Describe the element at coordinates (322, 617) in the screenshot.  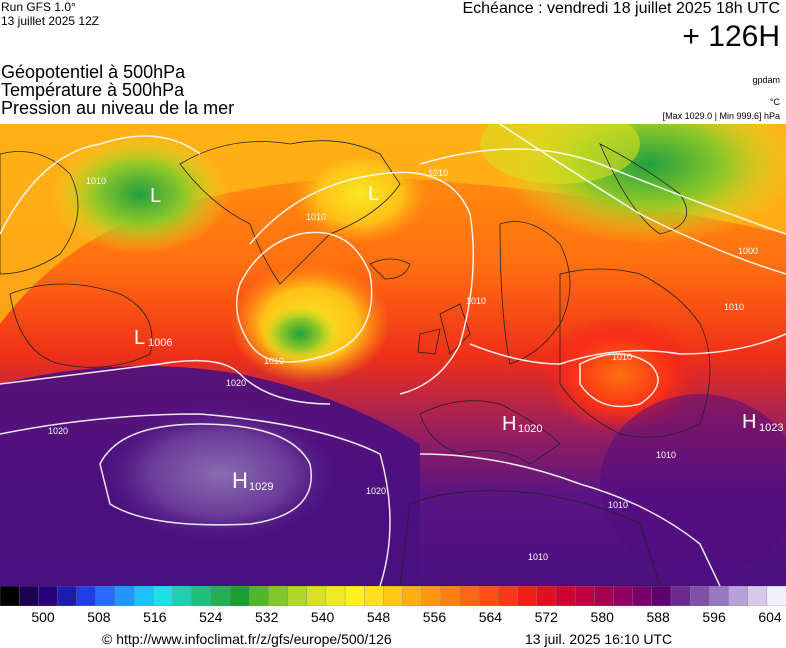
I see `color-scale-tick: 540` at that location.